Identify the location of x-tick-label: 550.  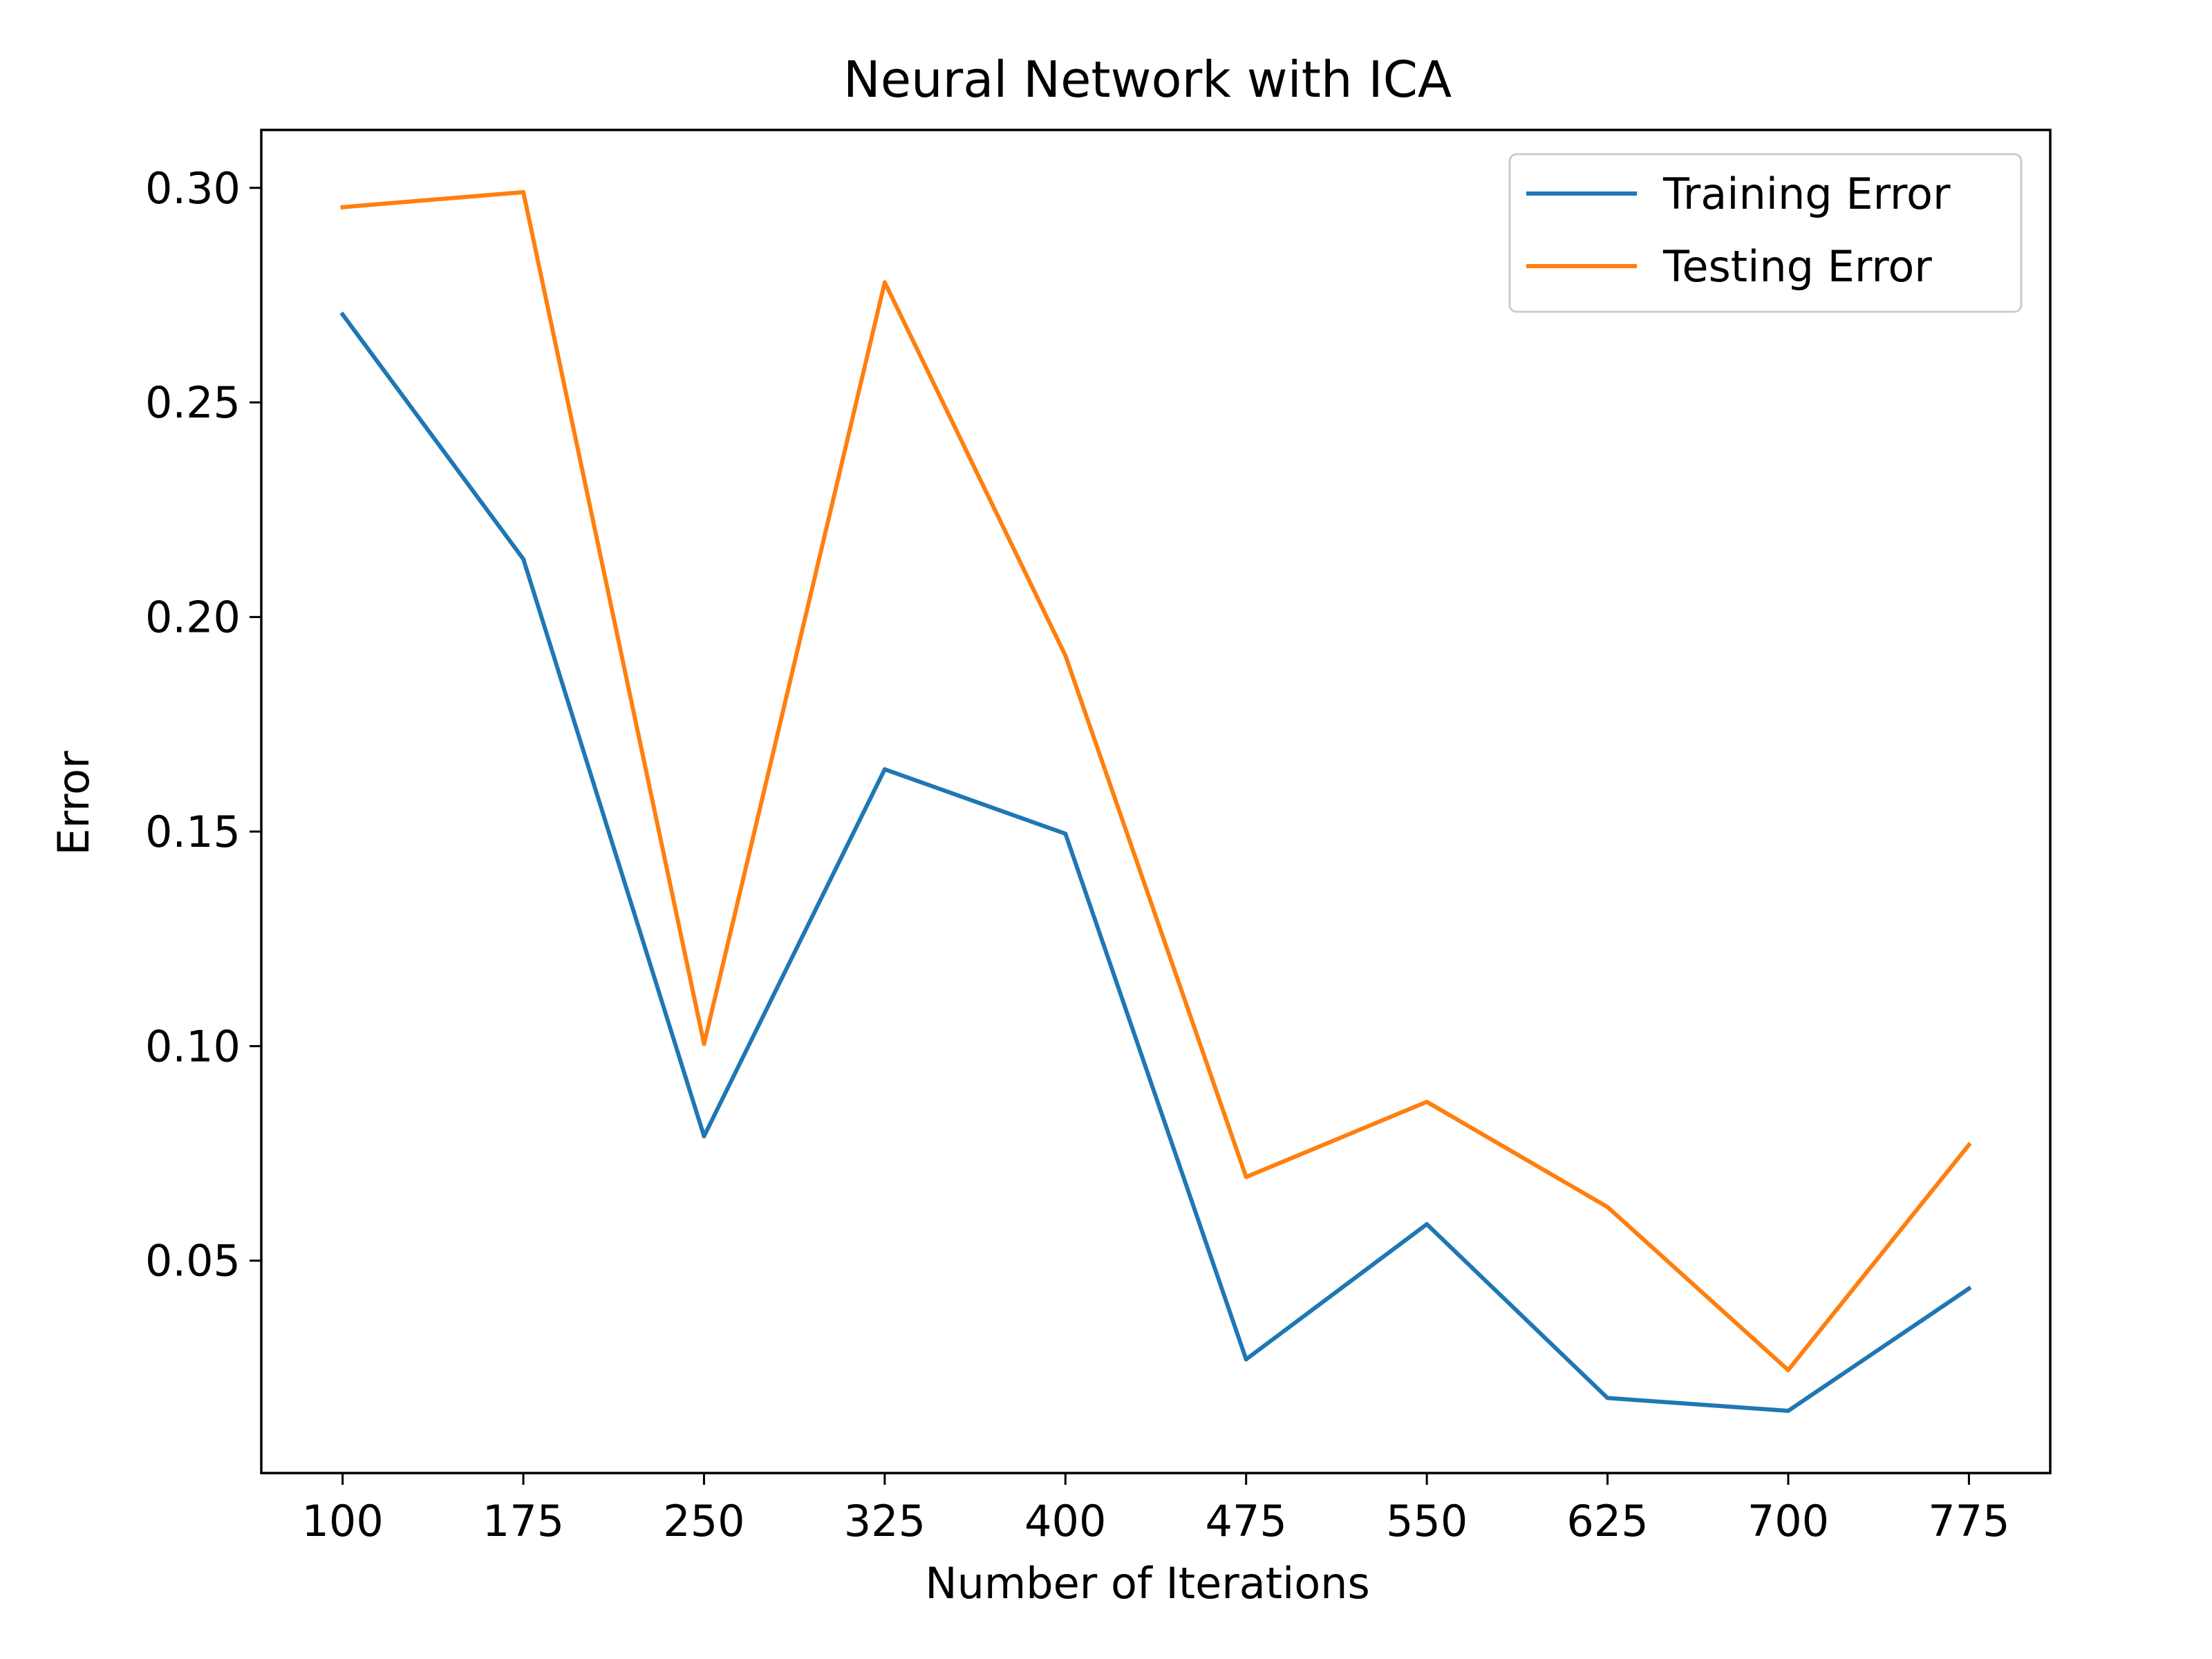
(1427, 1521).